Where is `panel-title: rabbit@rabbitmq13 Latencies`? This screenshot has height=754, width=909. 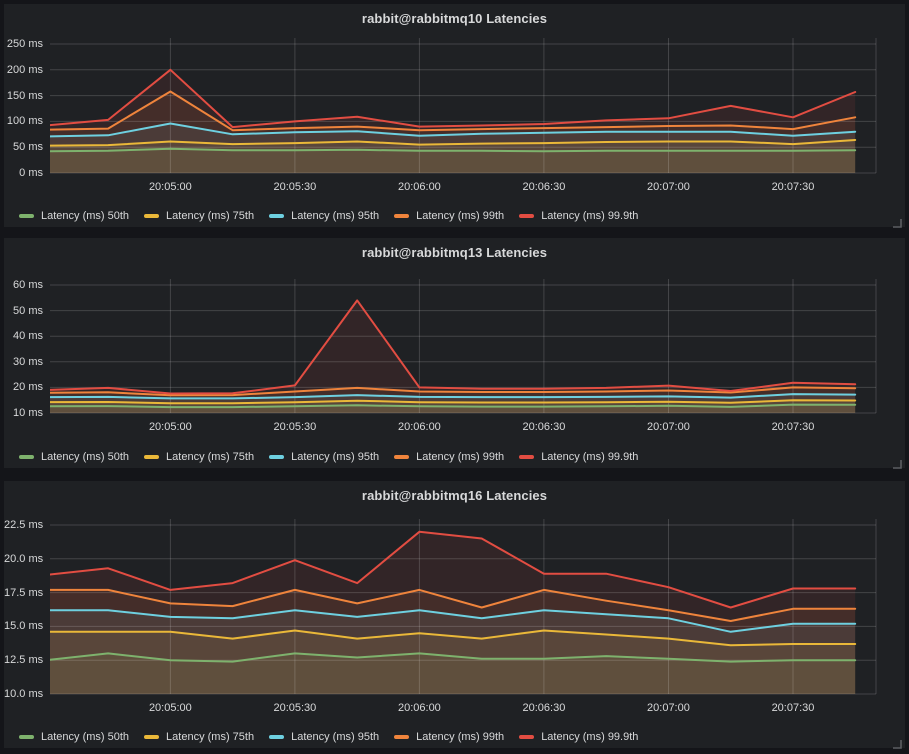
panel-title: rabbit@rabbitmq13 Latencies is located at coordinates (454, 252).